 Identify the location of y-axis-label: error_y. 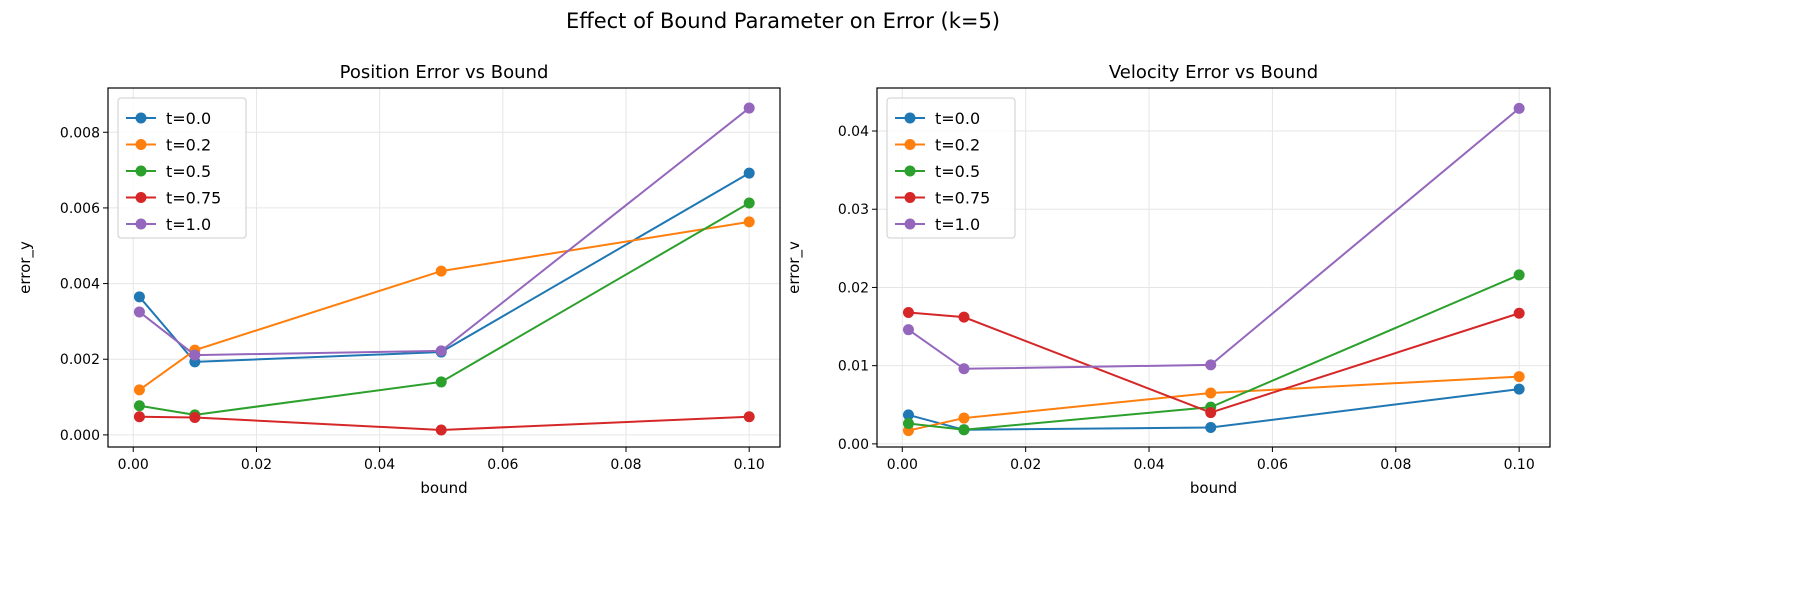
(25, 267).